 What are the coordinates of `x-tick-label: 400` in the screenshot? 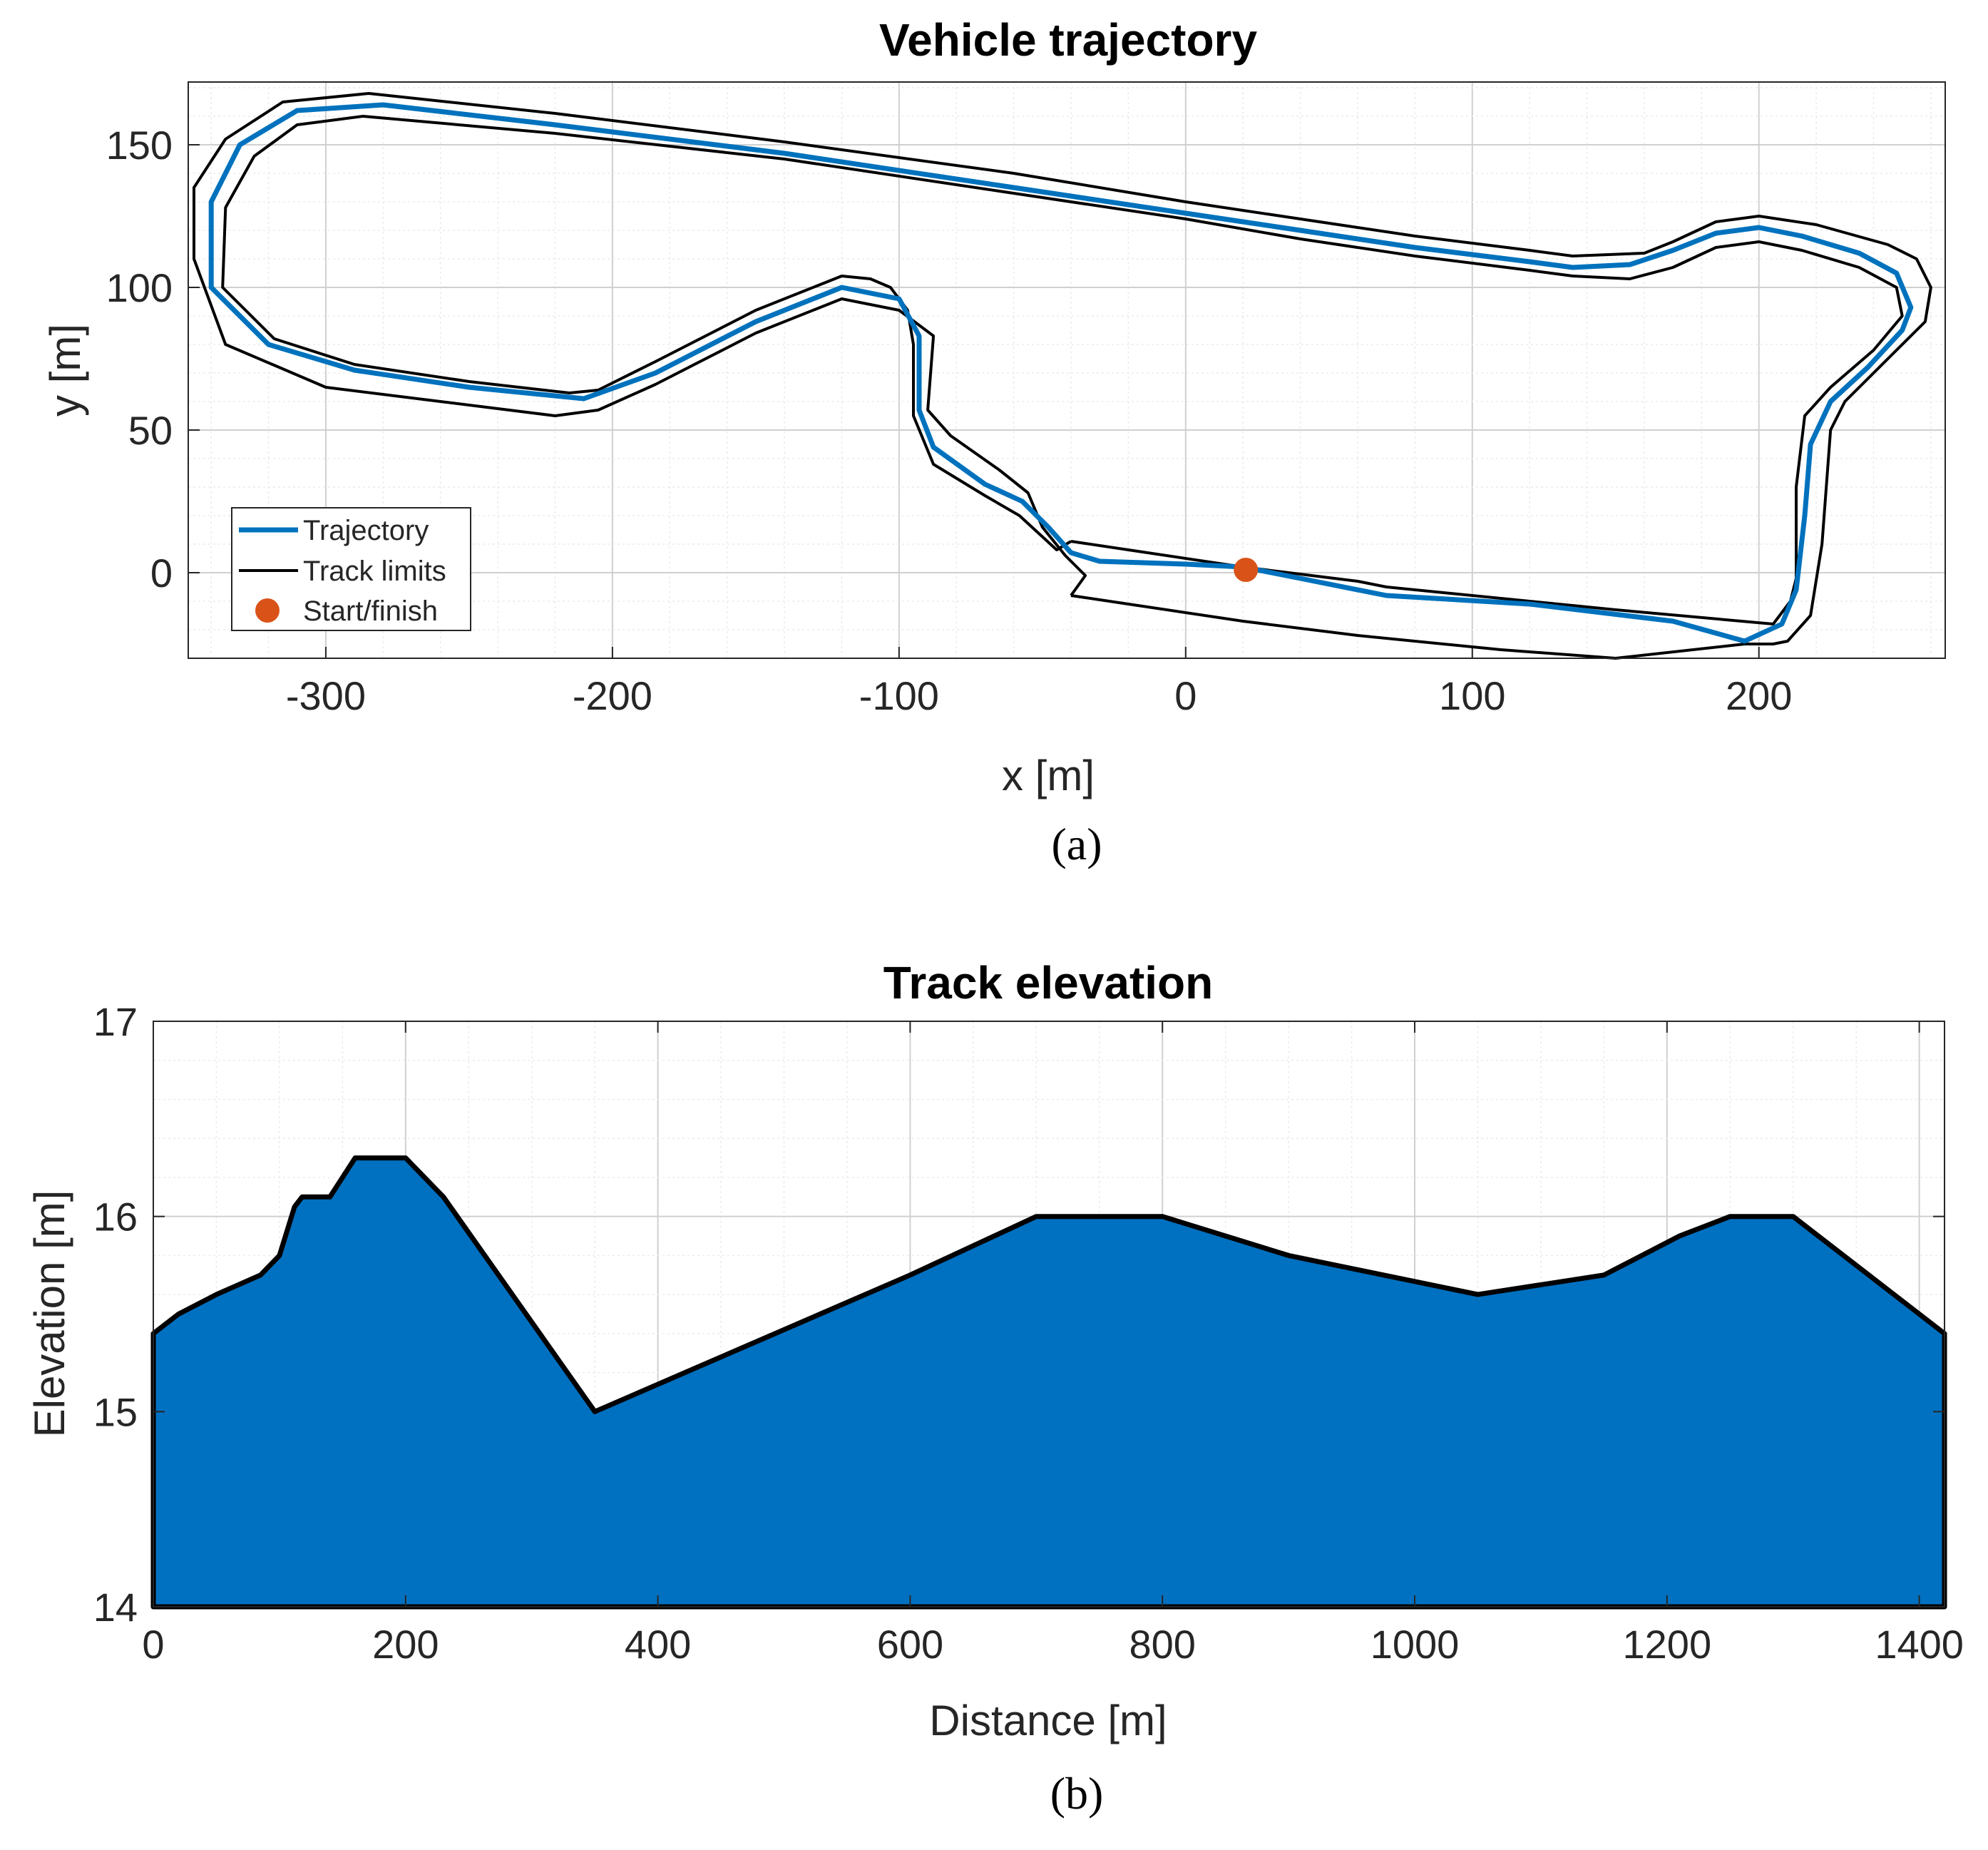 It's located at (658, 1644).